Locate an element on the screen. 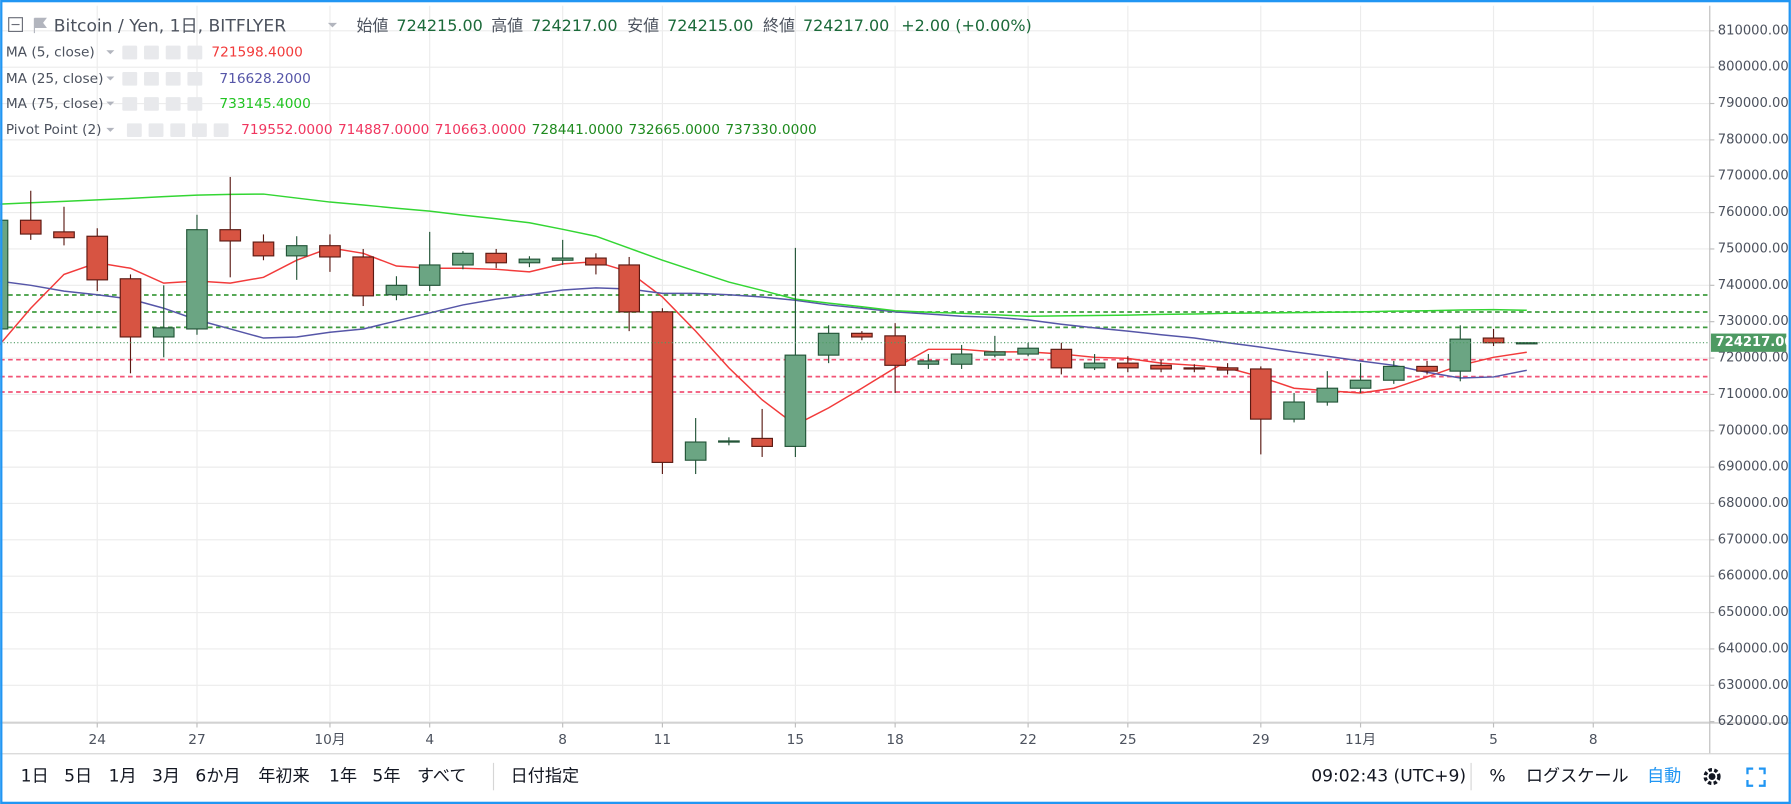 This screenshot has width=1791, height=804. range-button: 6か月 is located at coordinates (217, 777).